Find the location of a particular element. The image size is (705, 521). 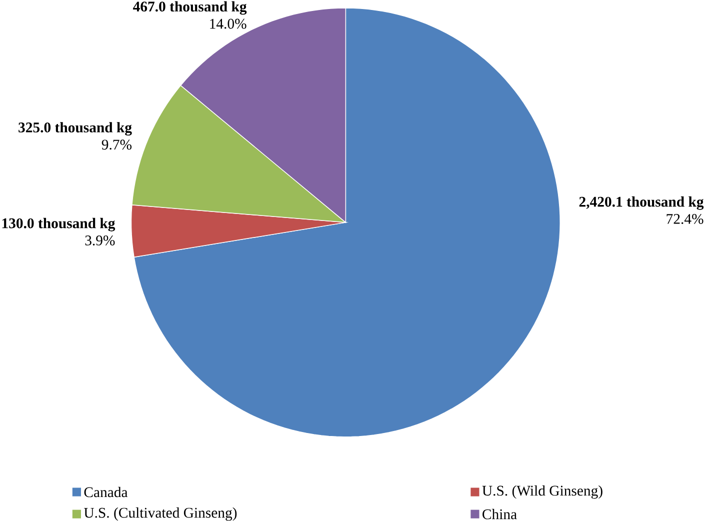

legend-label: U.S. (Cultivated Ginseng) is located at coordinates (160, 514).